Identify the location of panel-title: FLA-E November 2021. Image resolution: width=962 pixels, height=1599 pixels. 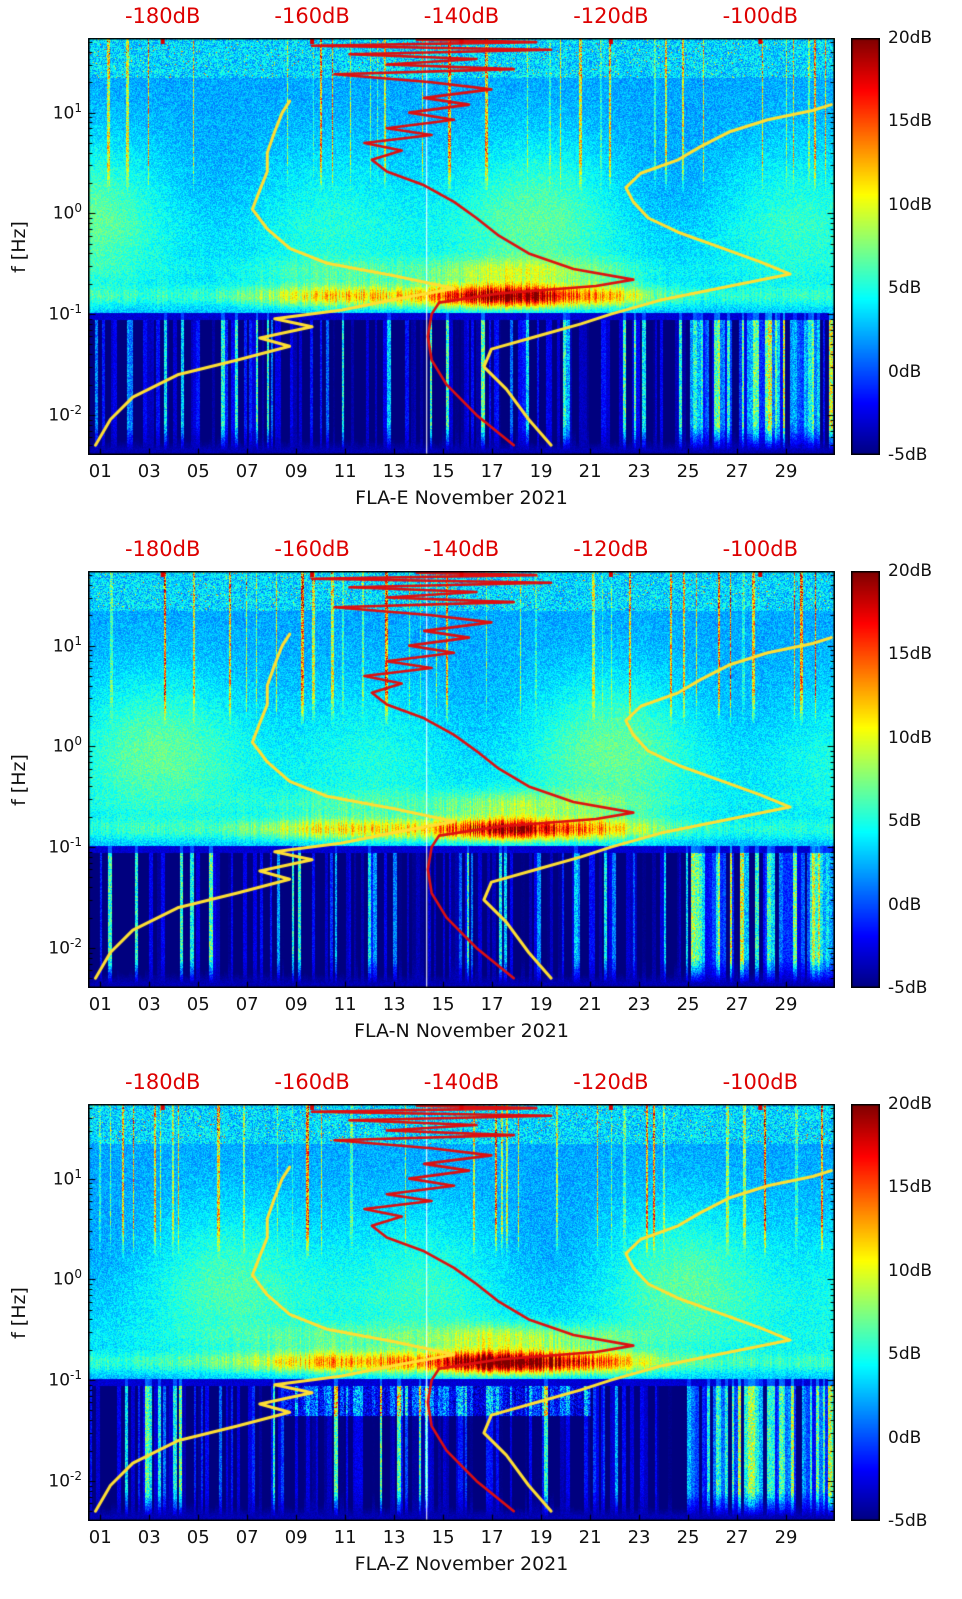
(461, 498).